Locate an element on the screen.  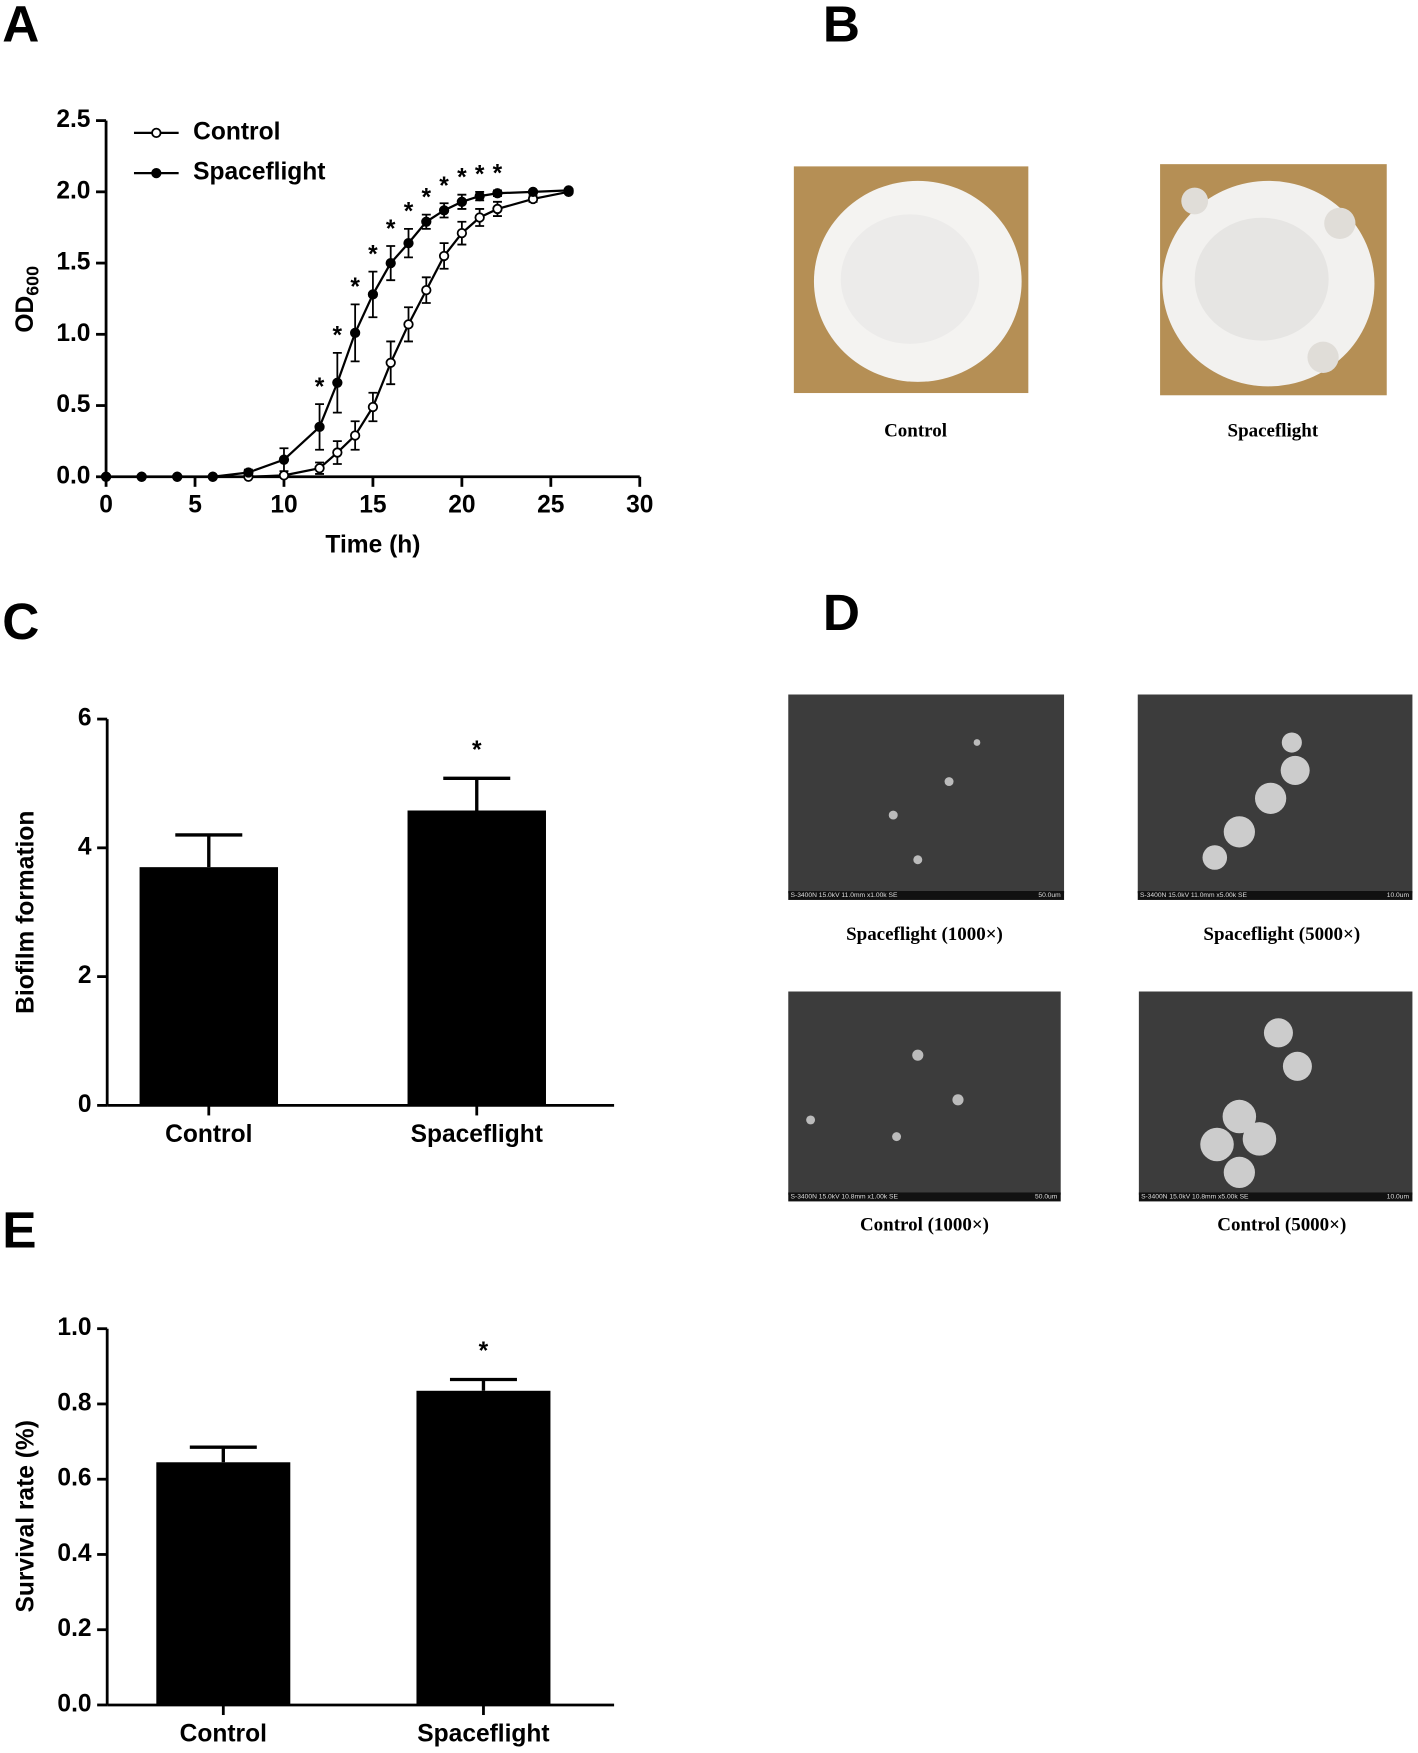
y-tick-label: 2.0 is located at coordinates (73, 190).